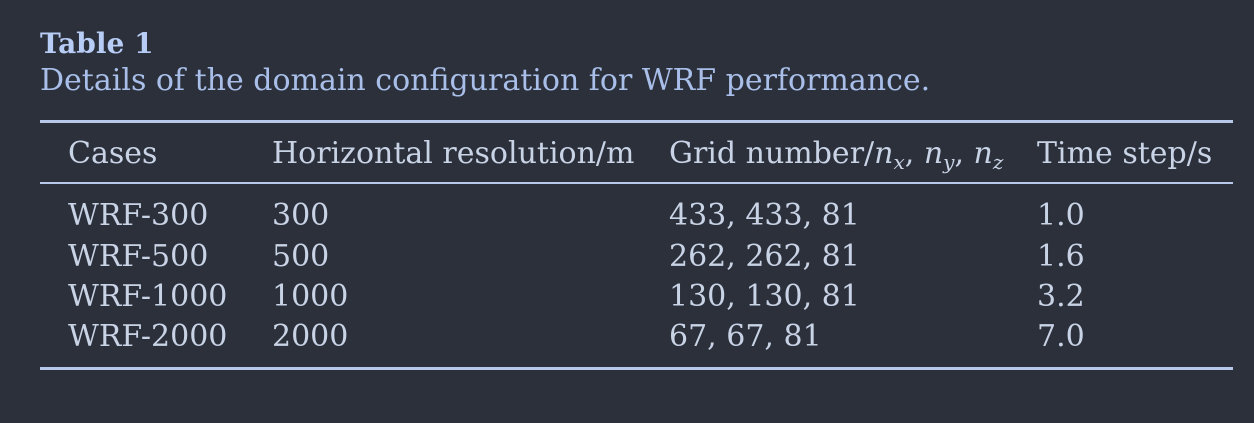  Describe the element at coordinates (772, 153) in the screenshot. I see `header-grid-prefix: Grid number/` at that location.